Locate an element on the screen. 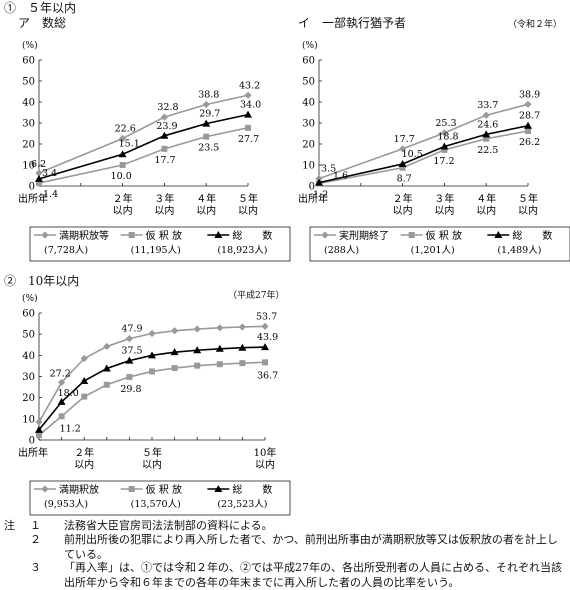 This screenshot has height=590, width=570. chart-b-title: イ 一部執行猶予者 is located at coordinates (352, 23).